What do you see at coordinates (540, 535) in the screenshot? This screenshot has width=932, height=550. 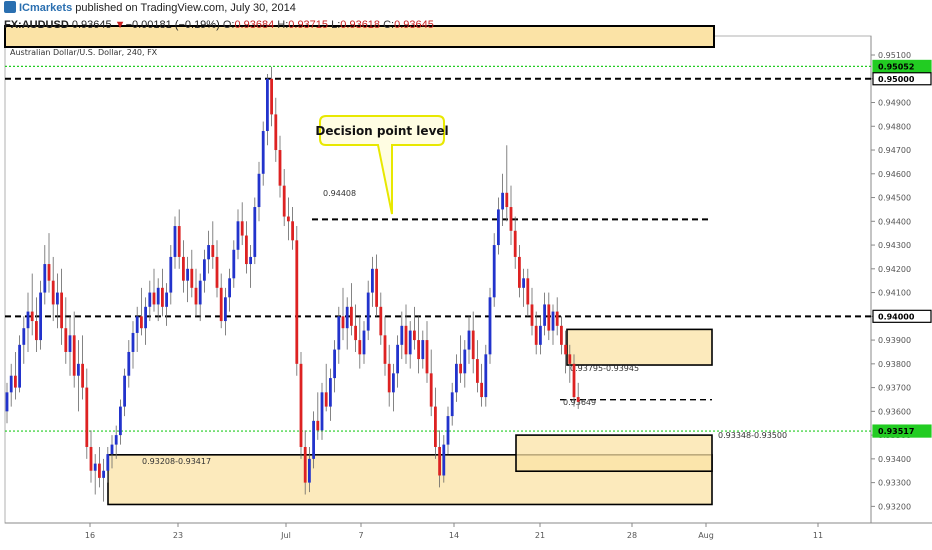 I see `x-tick-label: 21` at bounding box center [540, 535].